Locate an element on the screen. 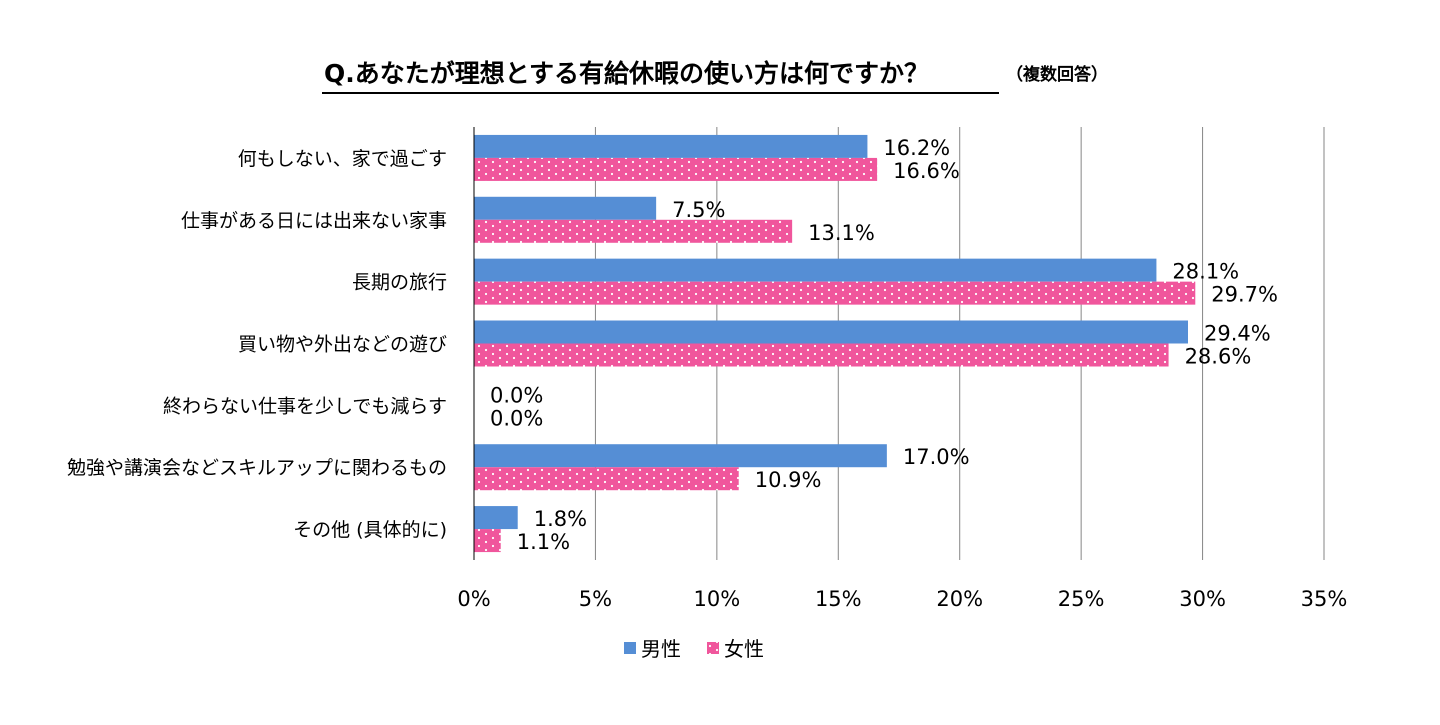 This screenshot has width=1440, height=725. data-label: 17.0% is located at coordinates (936, 457).